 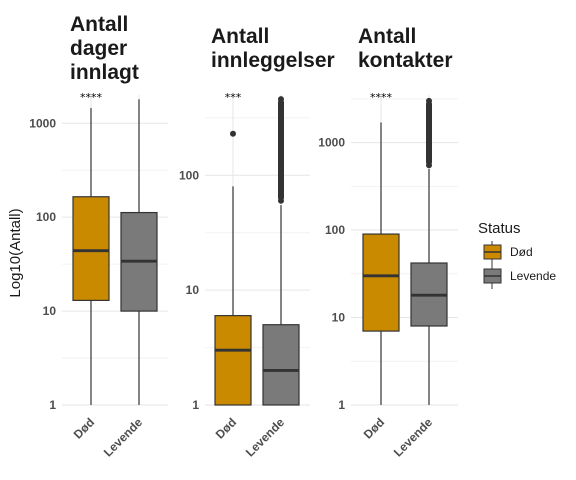 I want to click on panel-title: Antall innleggelser, so click(x=273, y=48).